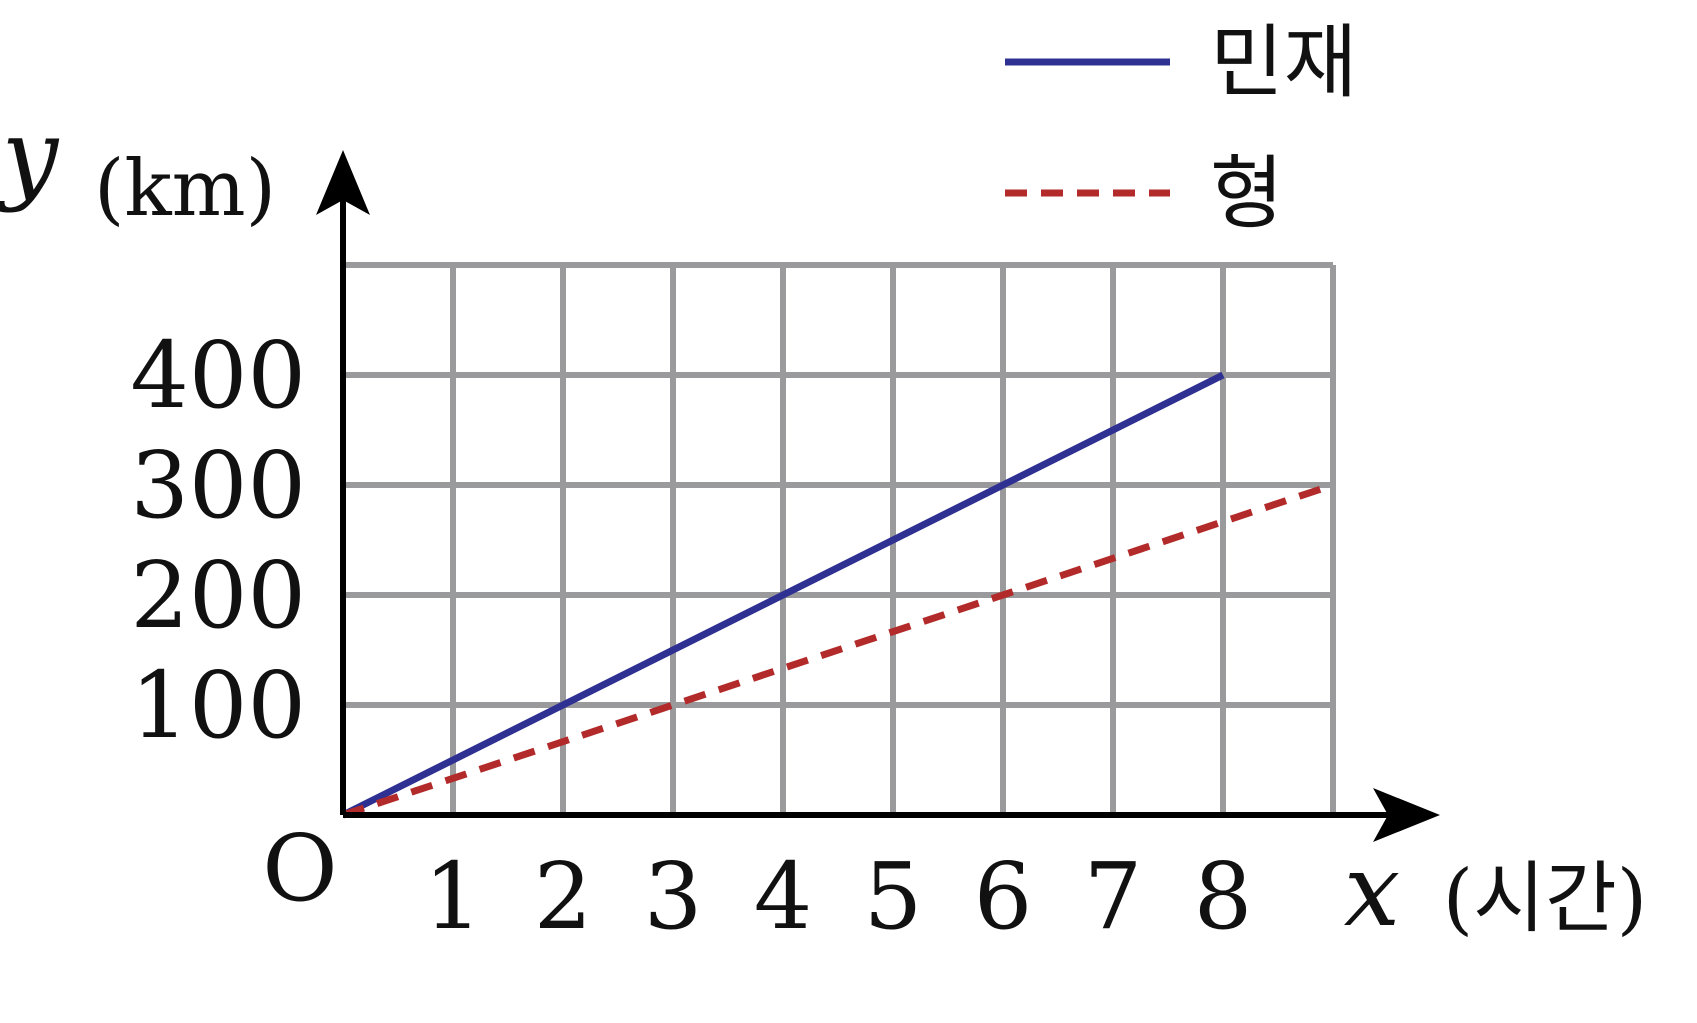 This screenshot has width=1697, height=1023. What do you see at coordinates (1372, 890) in the screenshot?
I see `x-axis-variable: x` at bounding box center [1372, 890].